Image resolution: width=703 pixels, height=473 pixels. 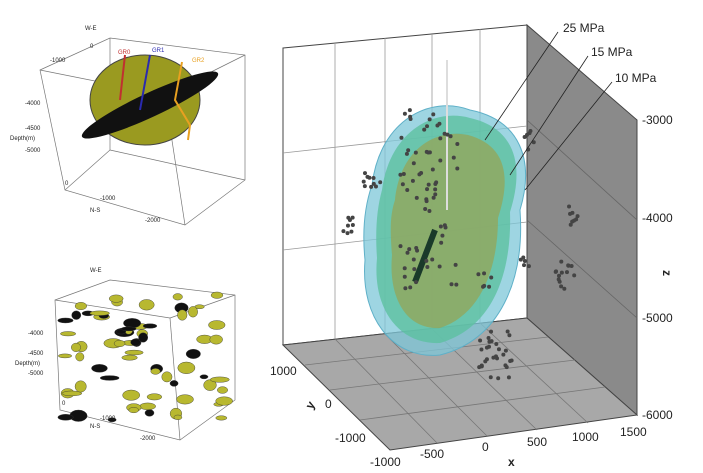 What do you see at coordinates (657, 267) in the screenshot?
I see `z-ticks: -3000 -4000 -5000 -6000` at bounding box center [657, 267].